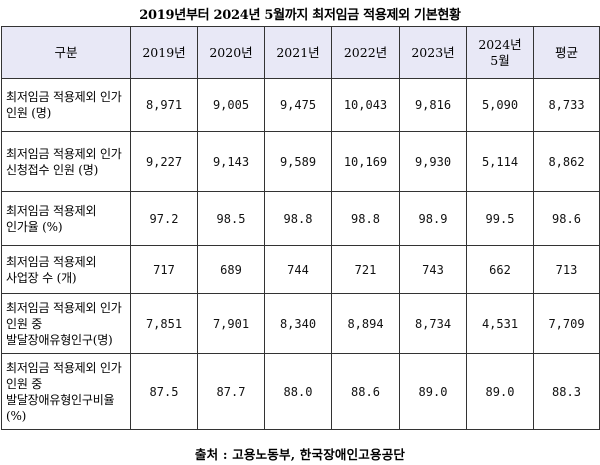  What do you see at coordinates (66, 269) in the screenshot?
I see `row-label: 최저임금 적용제외 사업장 수 (개)` at bounding box center [66, 269].